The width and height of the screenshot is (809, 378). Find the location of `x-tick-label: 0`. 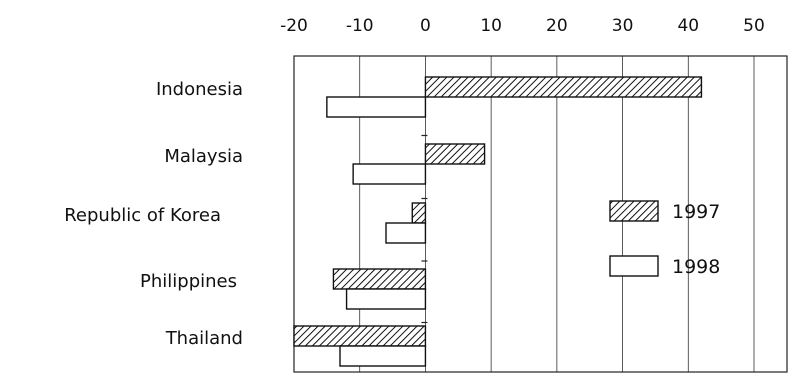

x-tick-label: 0 is located at coordinates (425, 26).